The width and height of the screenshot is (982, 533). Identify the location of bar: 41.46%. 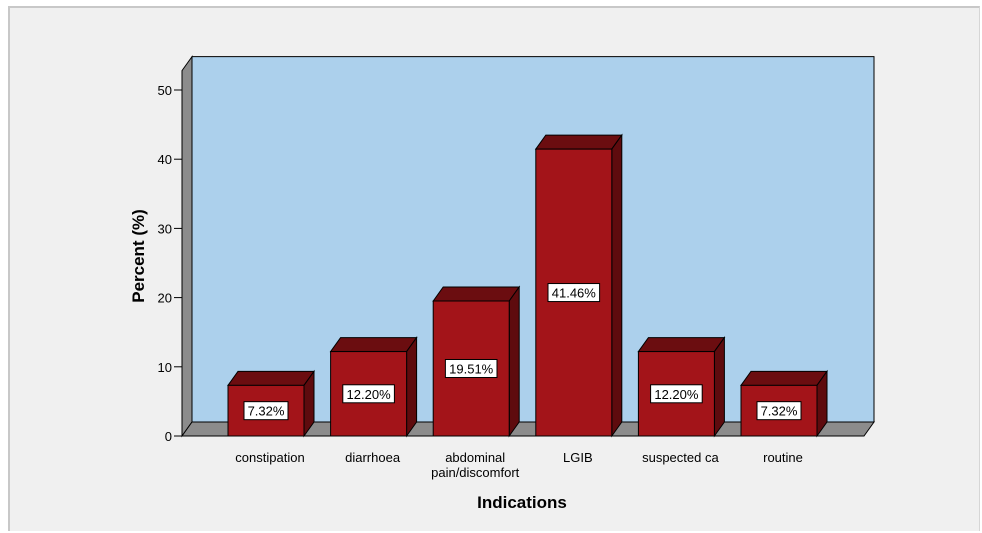
(578, 285).